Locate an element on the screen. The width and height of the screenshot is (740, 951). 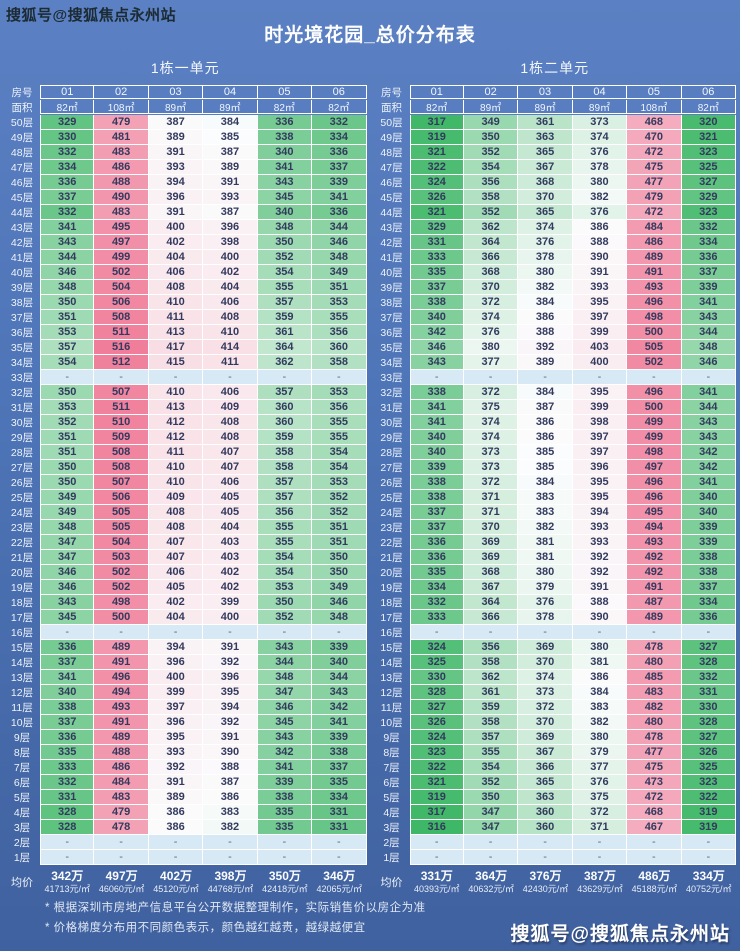
price-cell: 328 is located at coordinates (708, 722).